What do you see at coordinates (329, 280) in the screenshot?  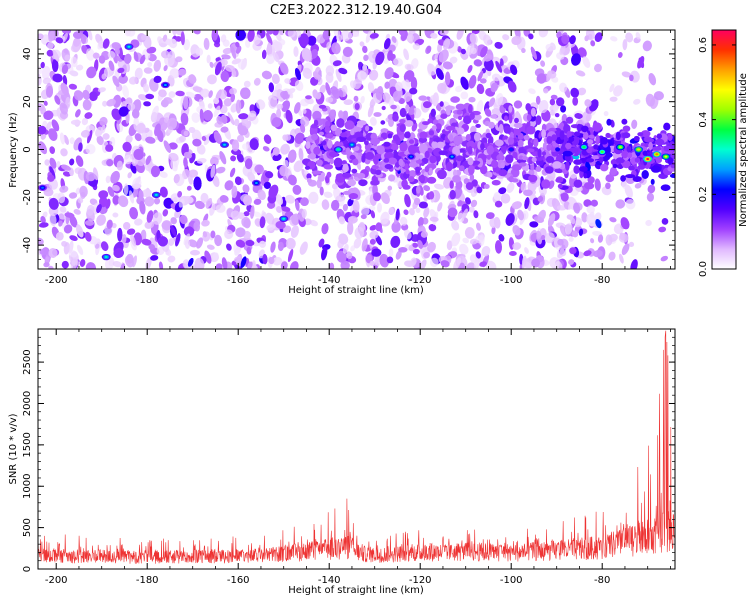 I see `spectrogram-x-tick-label: -140` at bounding box center [329, 280].